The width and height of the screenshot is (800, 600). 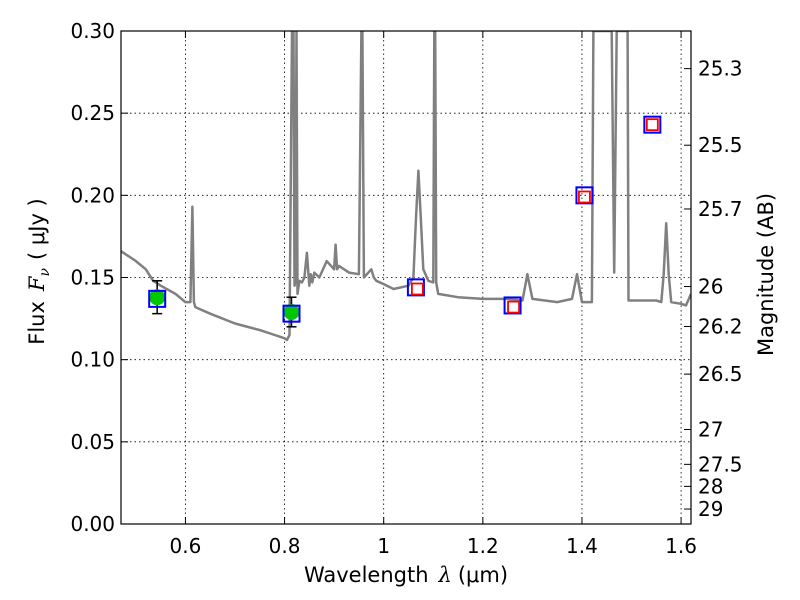 What do you see at coordinates (92, 113) in the screenshot?
I see `y-tick-label: 0.25` at bounding box center [92, 113].